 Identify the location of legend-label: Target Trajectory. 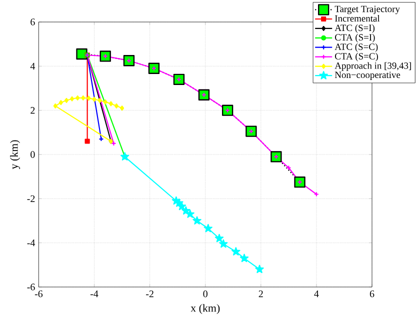
(367, 10).